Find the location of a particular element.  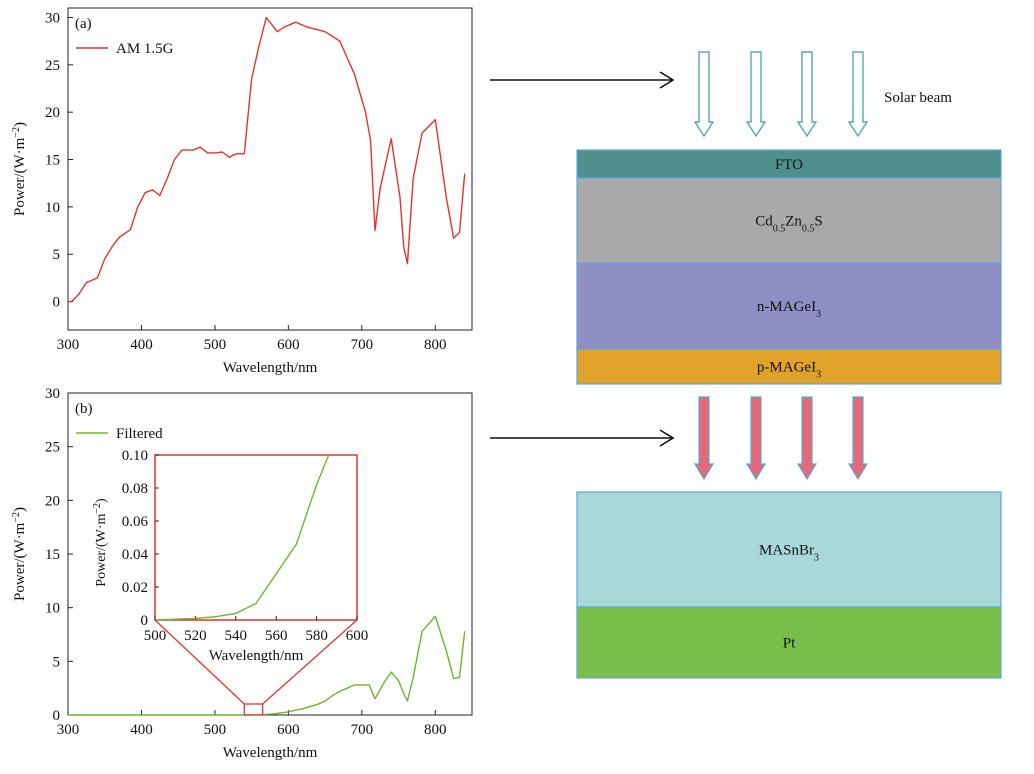

legend-label: AM 1.5G is located at coordinates (145, 49).